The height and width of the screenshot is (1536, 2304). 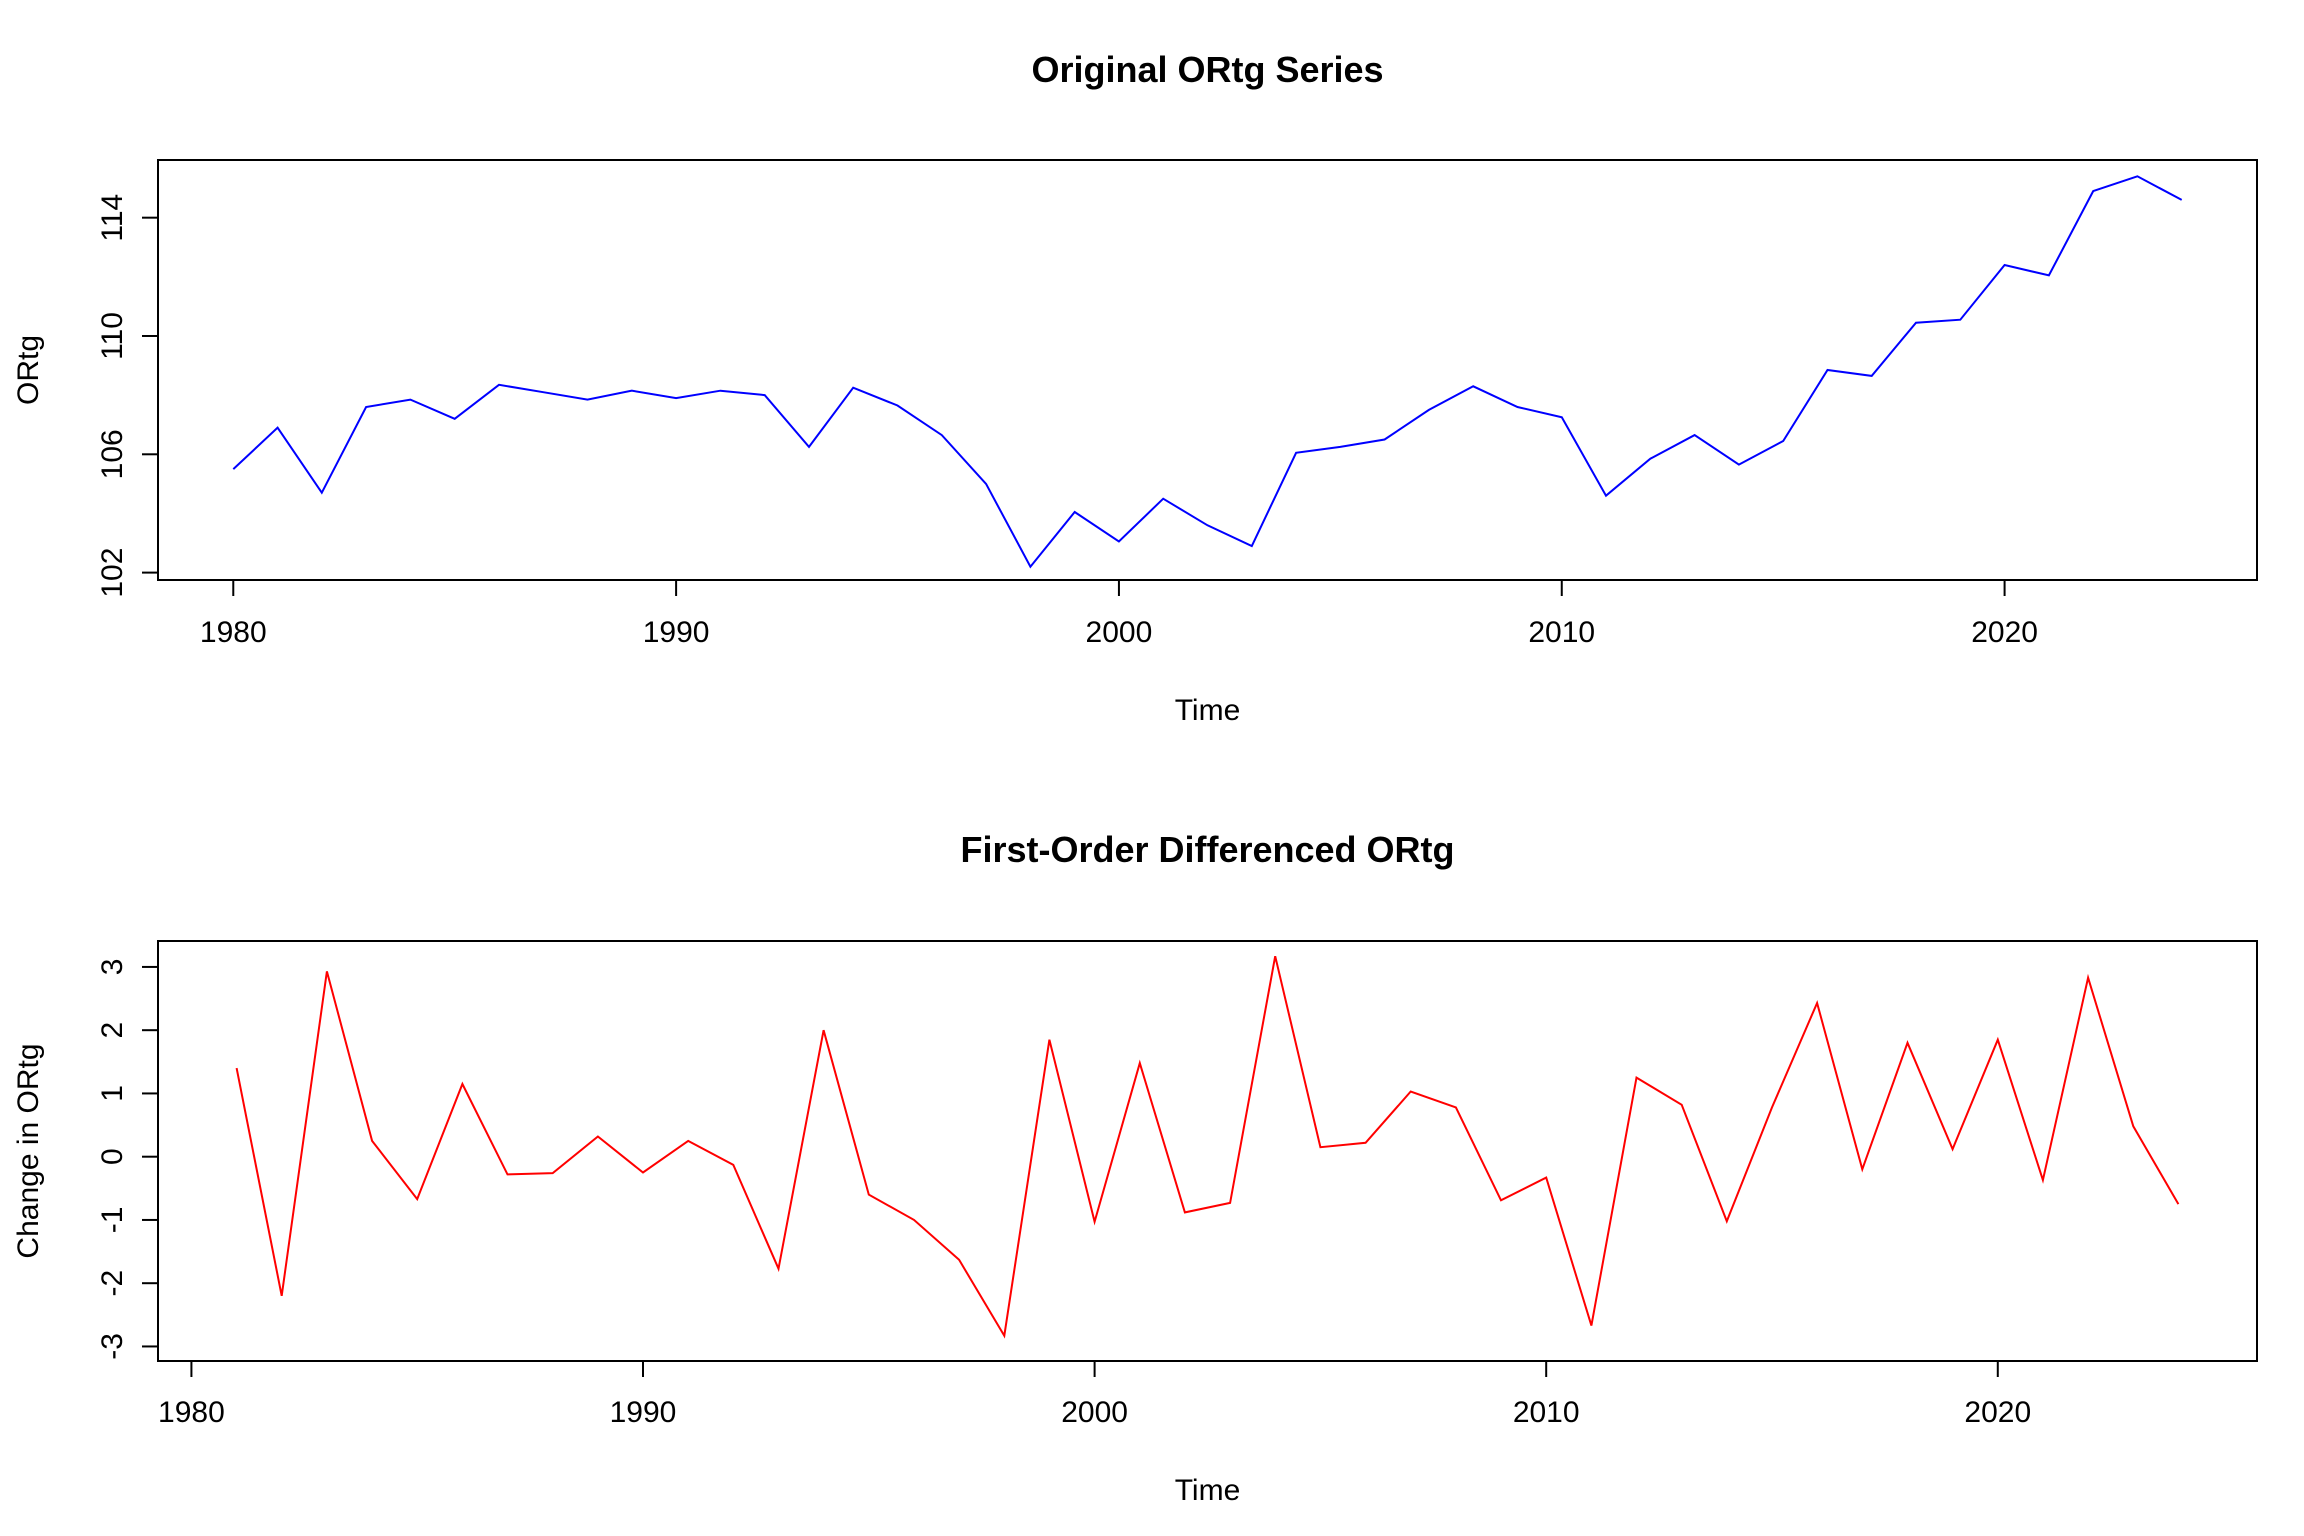 What do you see at coordinates (1207, 69) in the screenshot?
I see `chart-title: Original ORtg Series` at bounding box center [1207, 69].